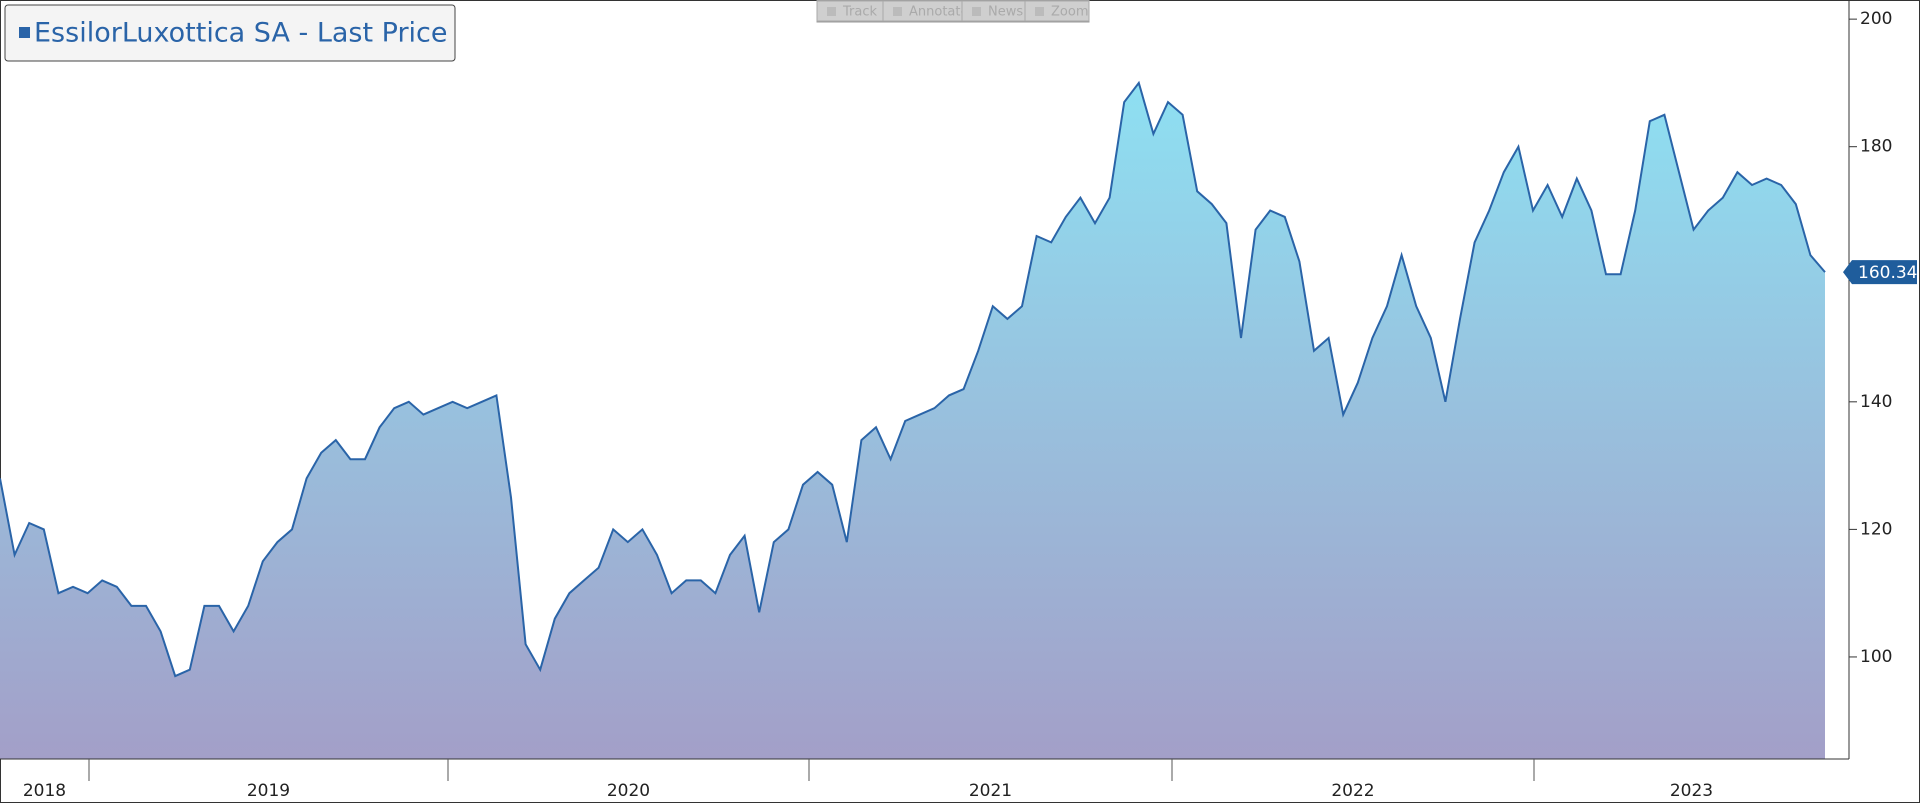 The width and height of the screenshot is (1920, 803). Describe the element at coordinates (1876, 19) in the screenshot. I see `y-tick-label: 200` at that location.